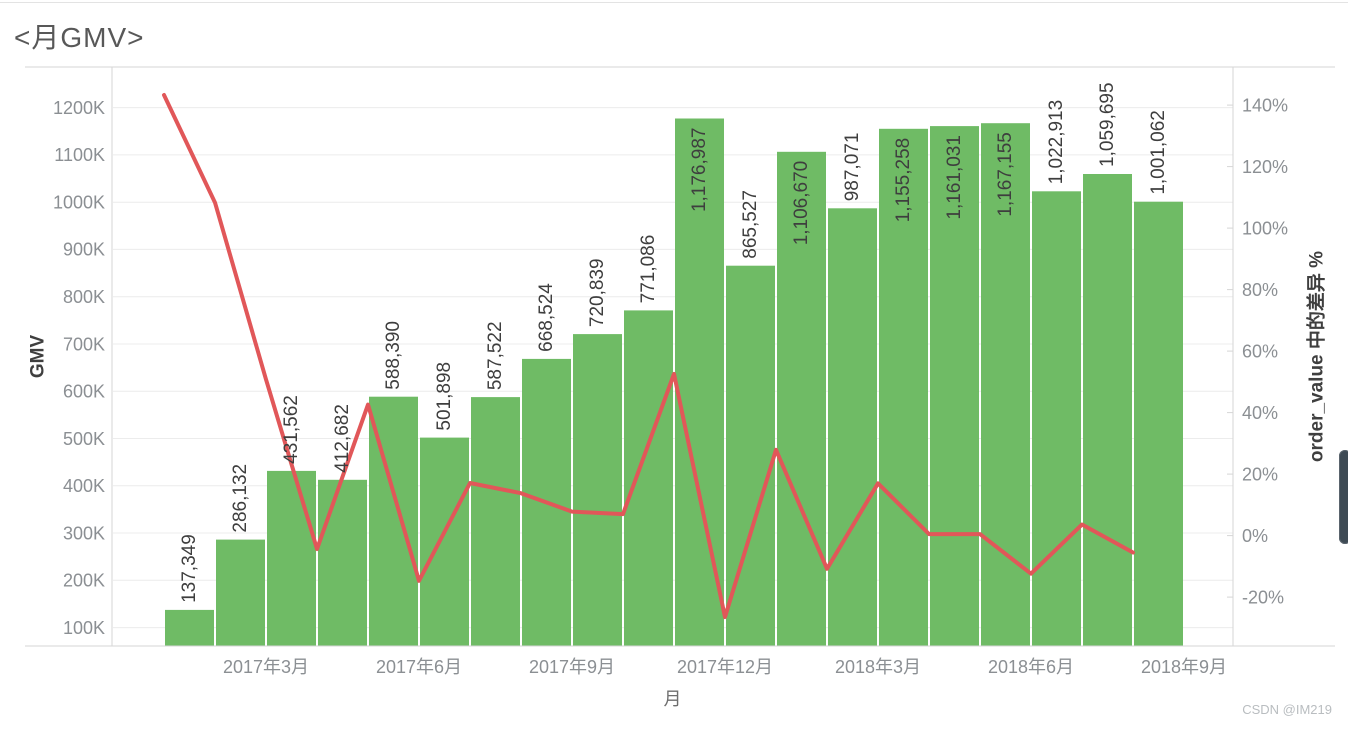 This screenshot has width=1348, height=729. Describe the element at coordinates (84, 392) in the screenshot. I see `left-axis-tick-label: 600K` at that location.